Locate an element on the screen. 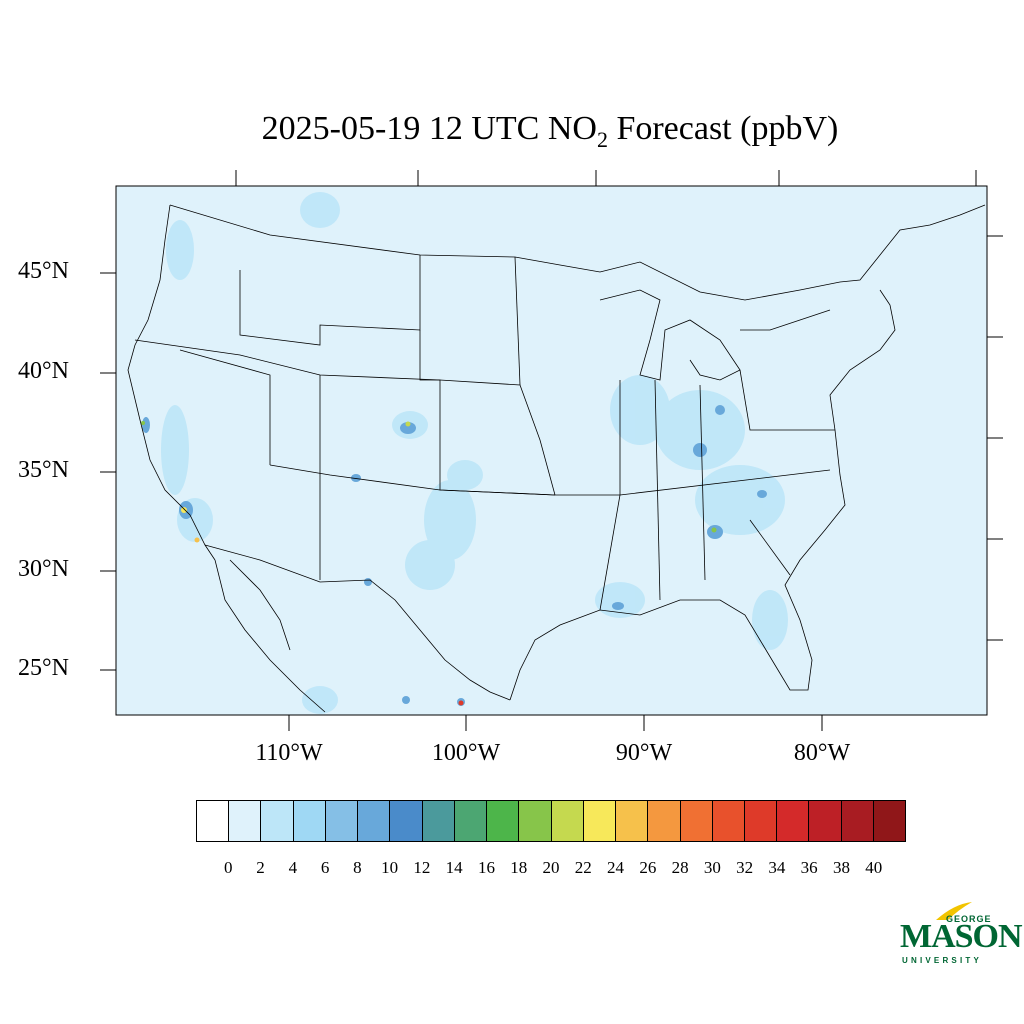  gmu-logo: GEORGE MASON UNIVERSITY is located at coordinates (961, 935).